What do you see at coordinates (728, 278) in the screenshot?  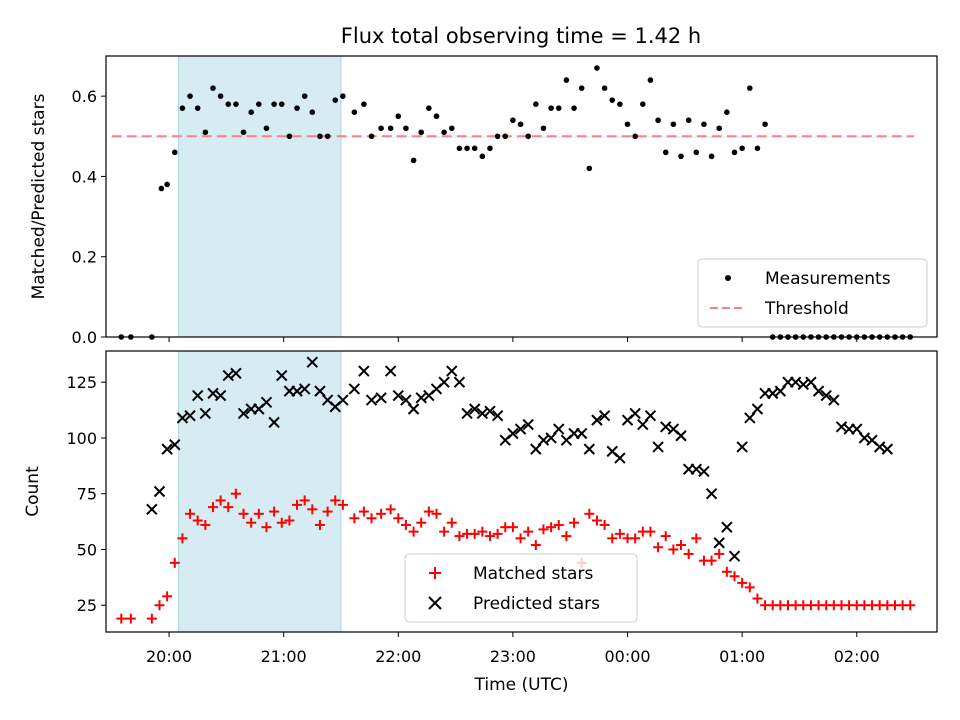 I see `legend-measurements-marker` at bounding box center [728, 278].